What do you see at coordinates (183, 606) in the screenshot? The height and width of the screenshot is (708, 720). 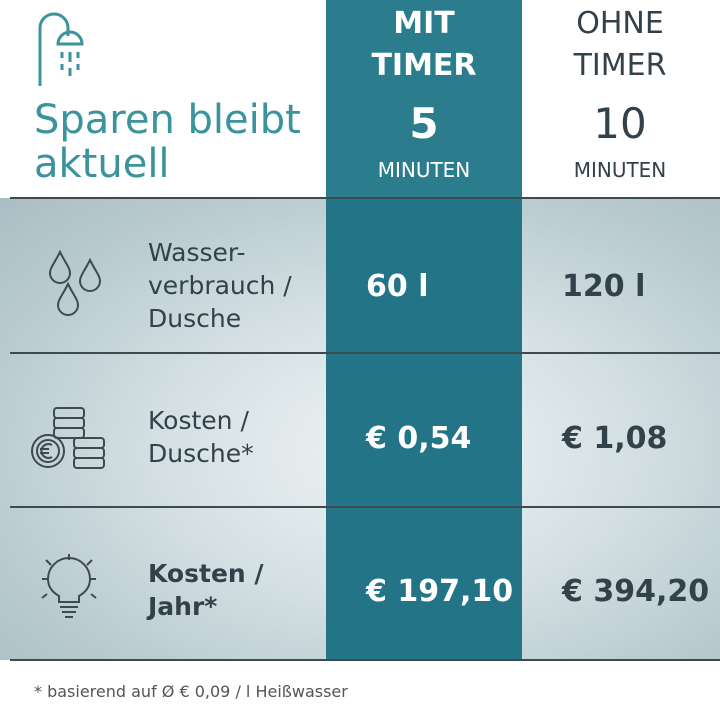 I see `row-label: Jahr*` at bounding box center [183, 606].